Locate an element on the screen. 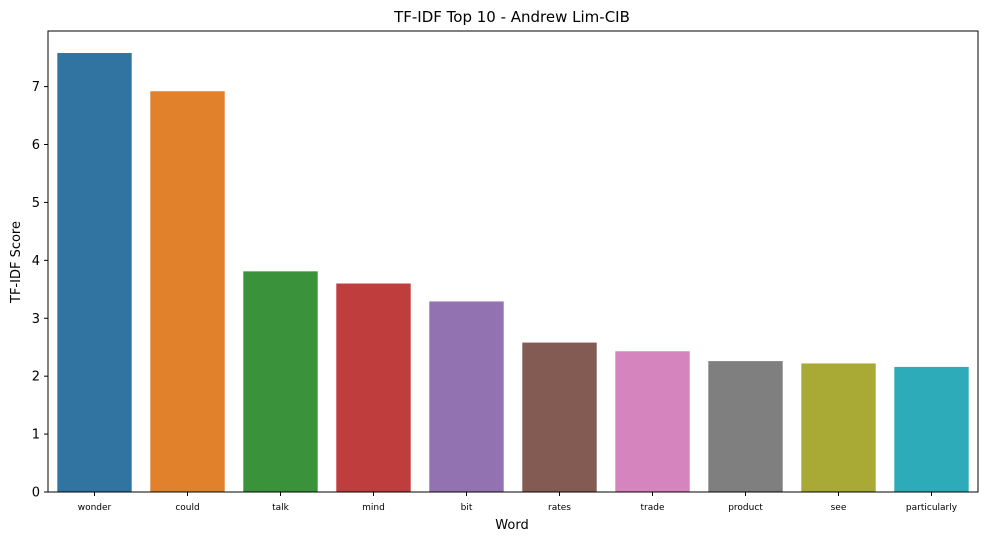 Image resolution: width=991 pixels, height=545 pixels. x-tick-label: mind is located at coordinates (373, 508).